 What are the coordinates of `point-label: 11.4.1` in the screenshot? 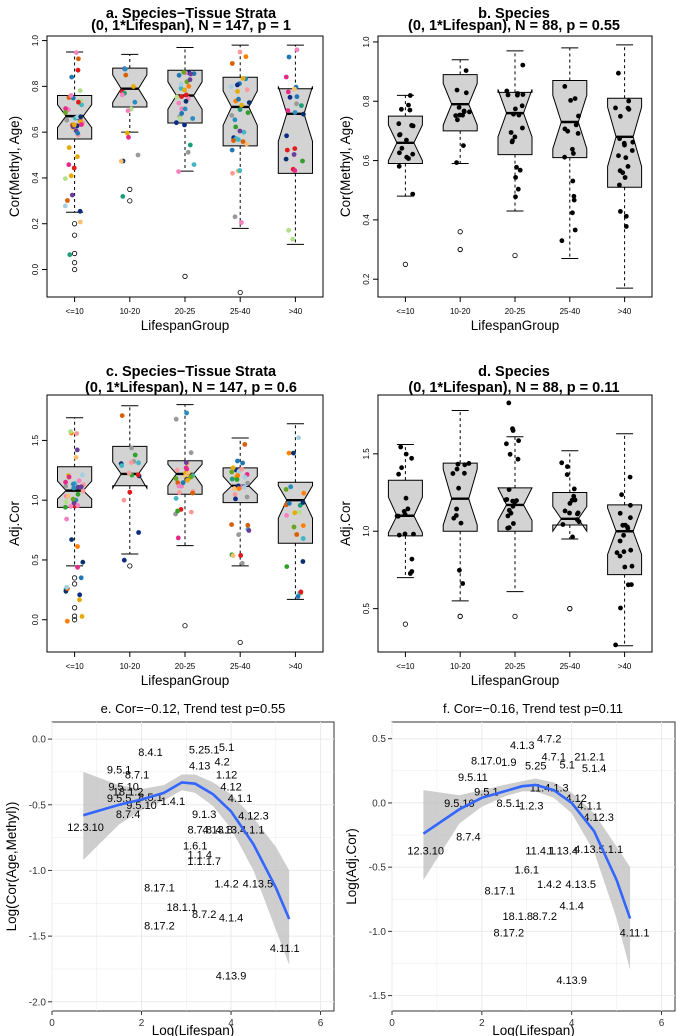 It's located at (540, 851).